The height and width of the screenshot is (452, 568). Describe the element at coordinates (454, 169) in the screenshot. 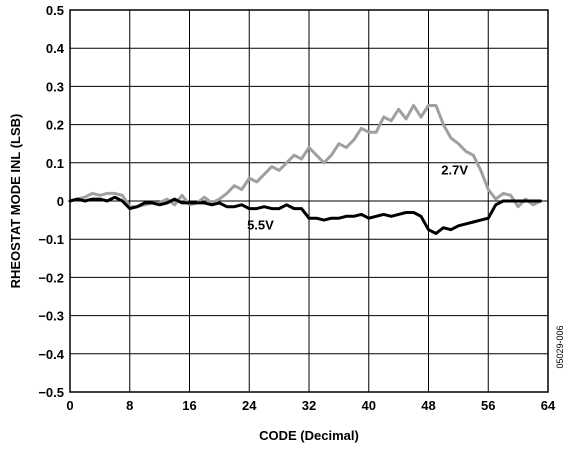

I see `series-label: 2.7V` at that location.